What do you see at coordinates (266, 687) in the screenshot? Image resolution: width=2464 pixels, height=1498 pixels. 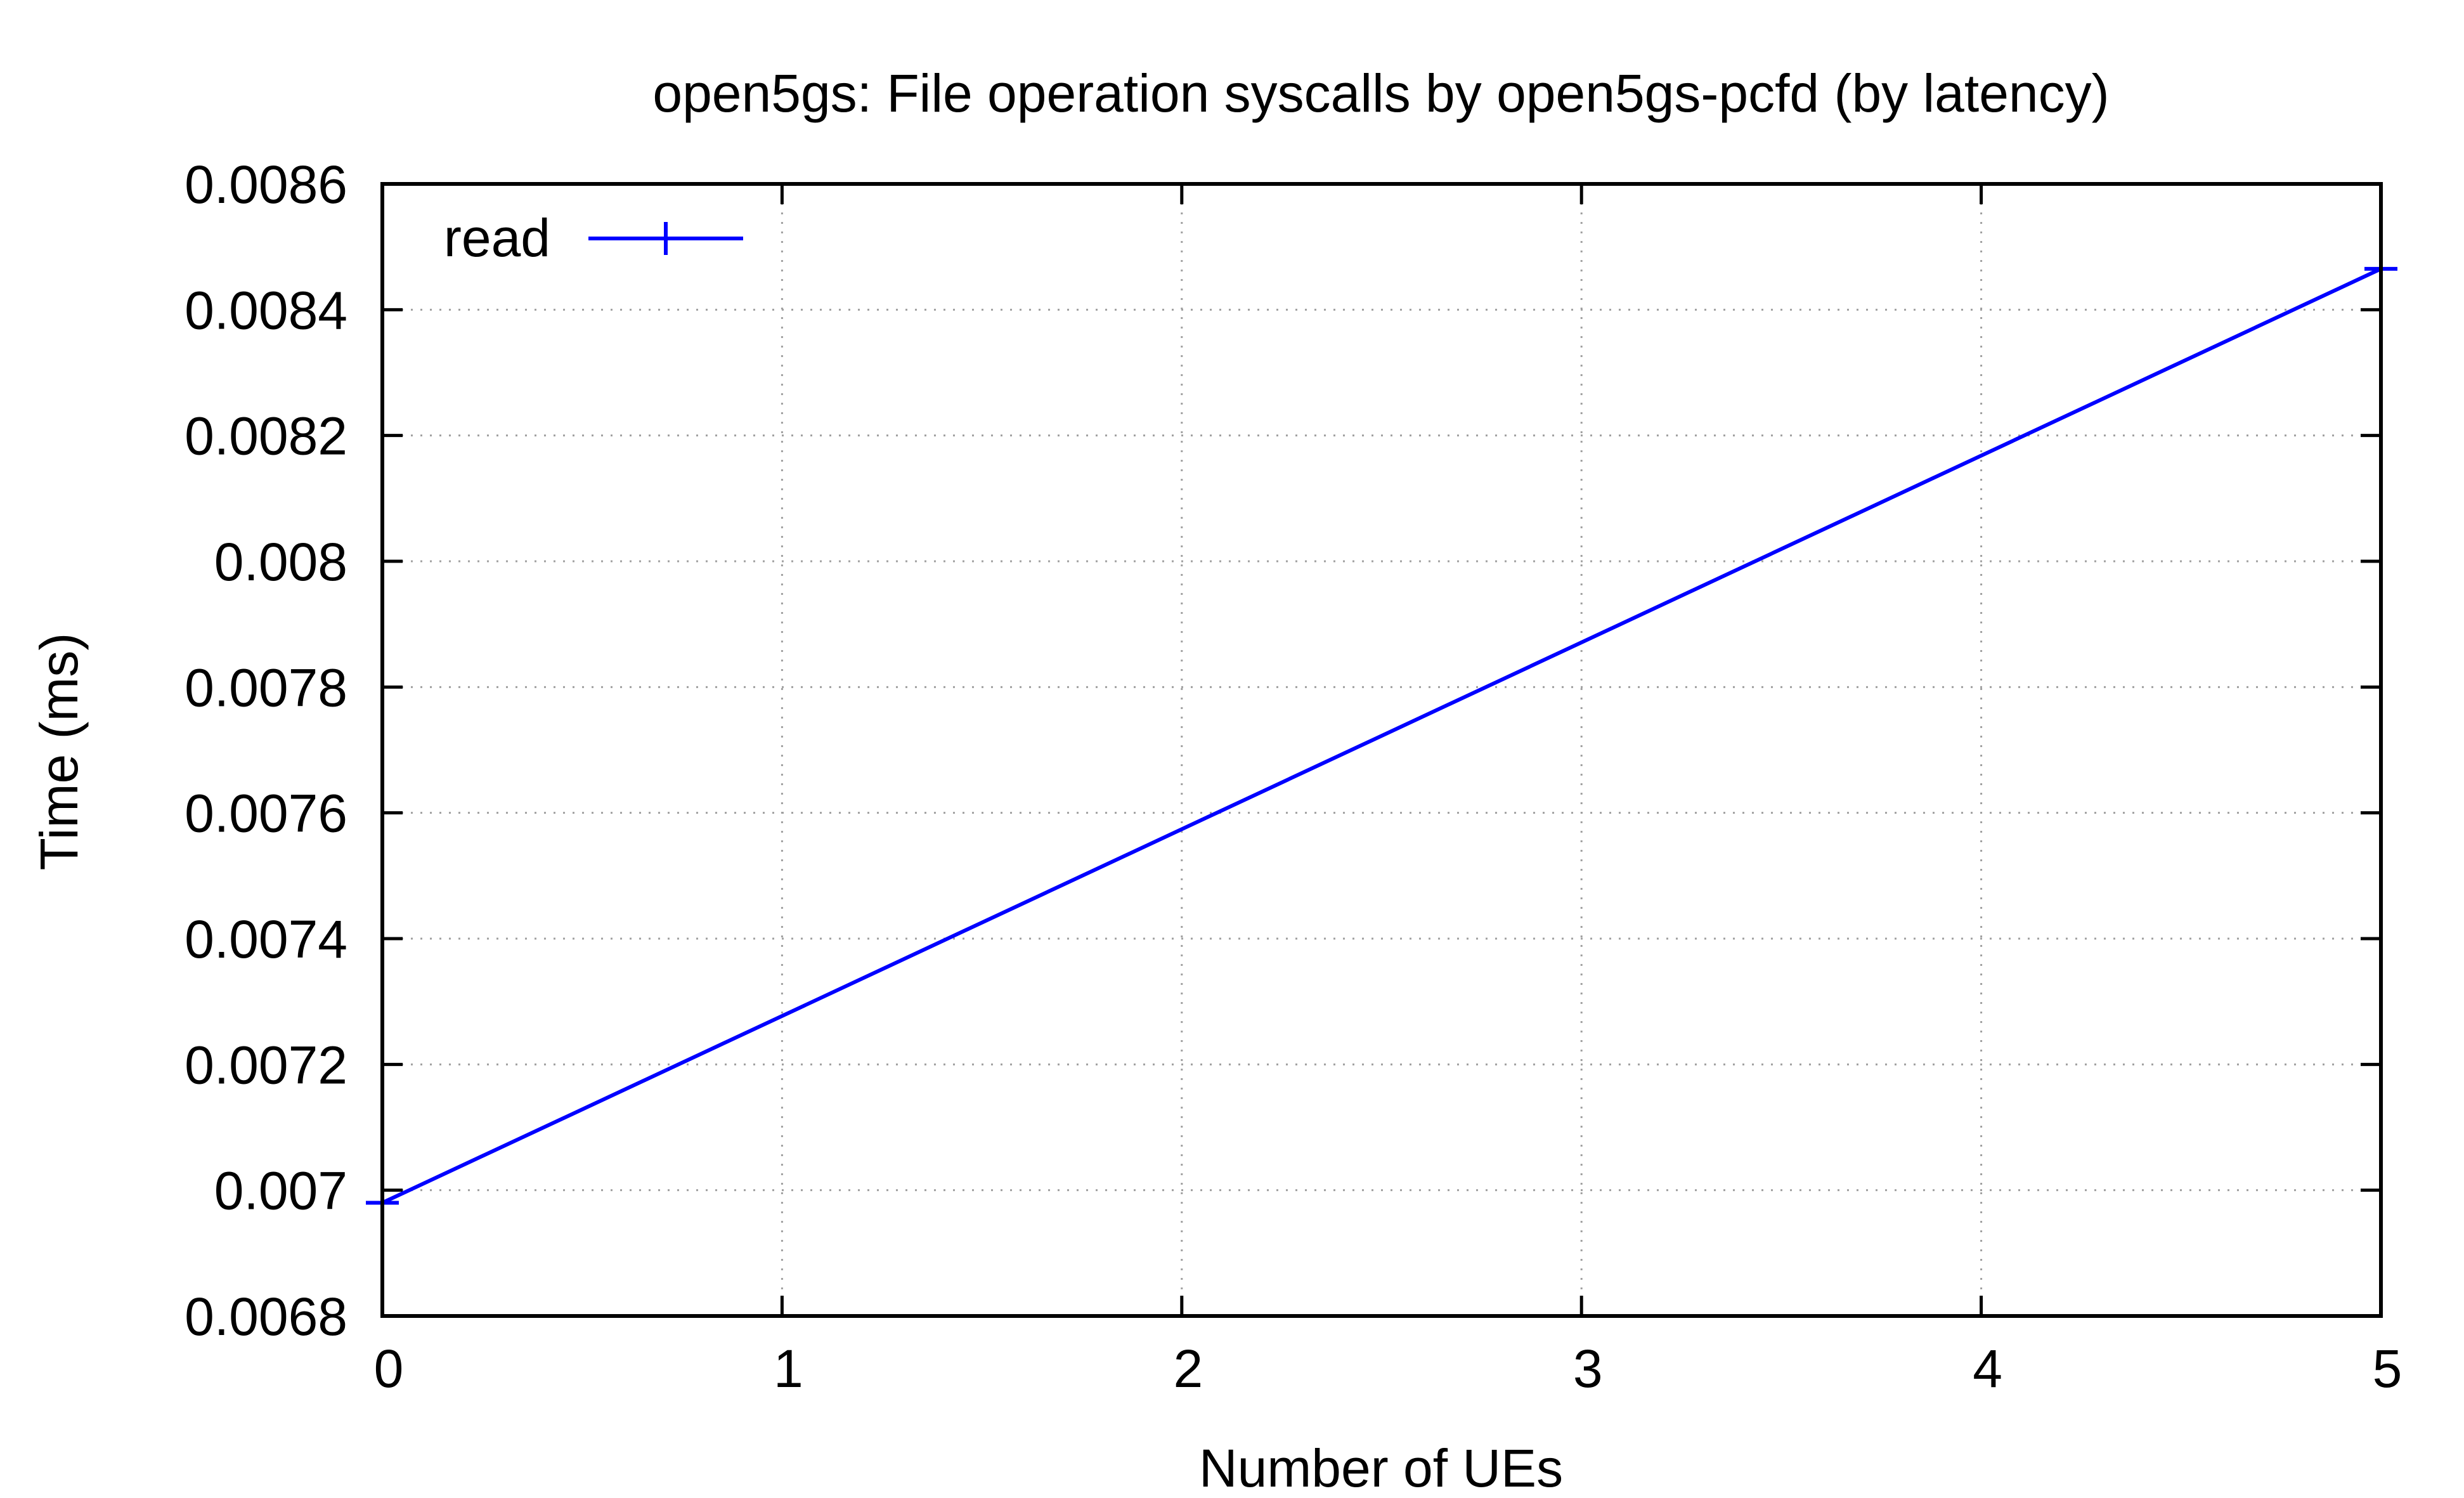 I see `y-tick-label: 0.0078` at bounding box center [266, 687].